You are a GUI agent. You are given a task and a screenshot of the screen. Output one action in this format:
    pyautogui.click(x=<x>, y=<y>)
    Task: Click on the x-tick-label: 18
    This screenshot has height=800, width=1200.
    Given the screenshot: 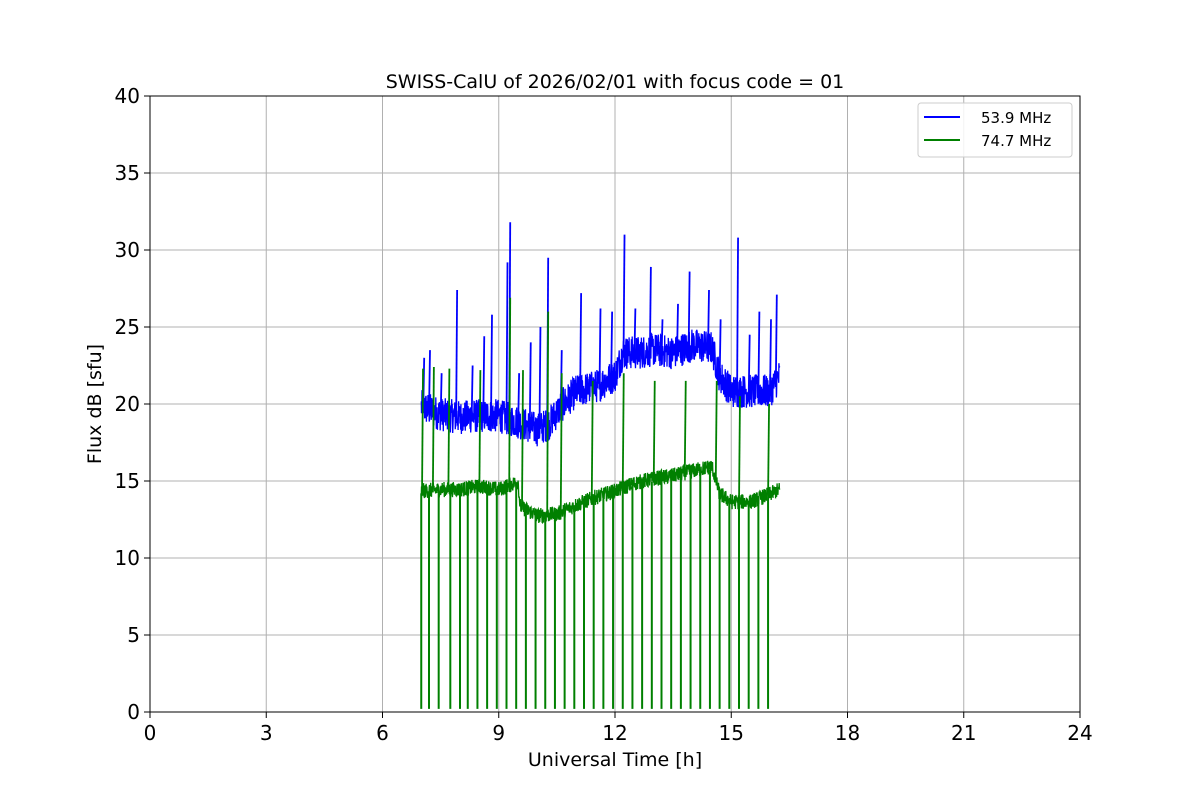 What is the action you would take?
    pyautogui.click(x=847, y=733)
    